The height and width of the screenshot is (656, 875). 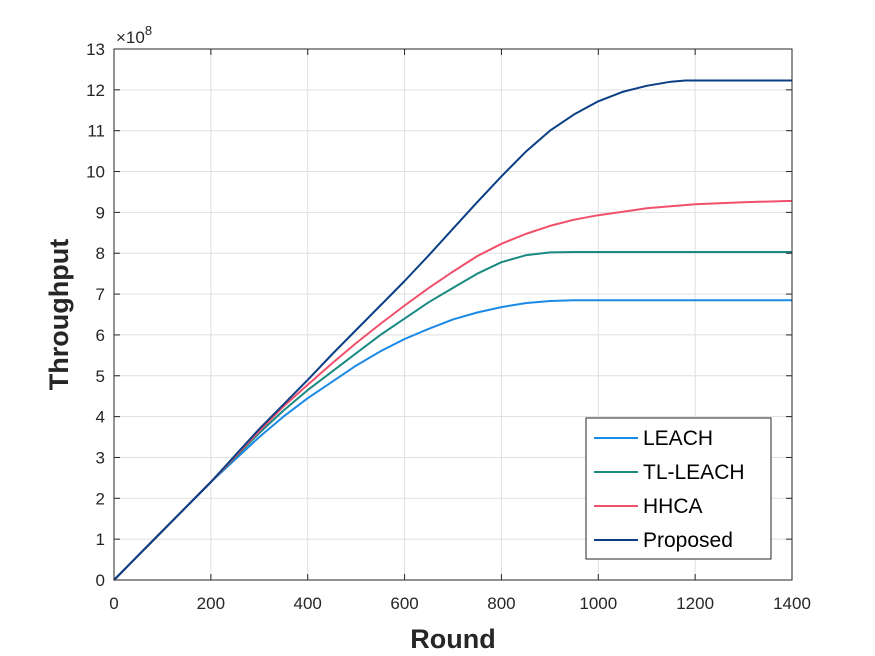 What do you see at coordinates (100, 457) in the screenshot?
I see `y-tick-label: 3` at bounding box center [100, 457].